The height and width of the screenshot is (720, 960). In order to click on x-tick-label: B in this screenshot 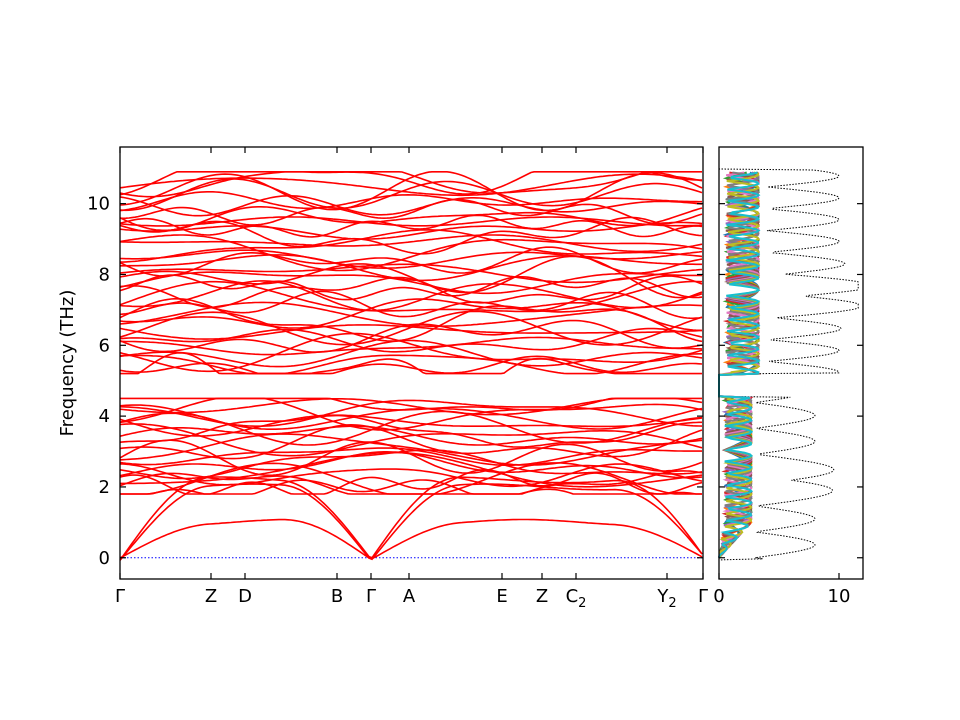, I will do `click(337, 596)`.